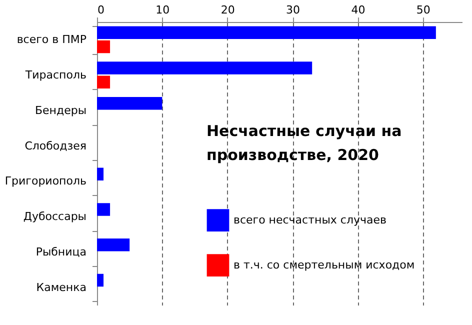 Image resolution: width=472 pixels, height=325 pixels. Describe the element at coordinates (55, 75) in the screenshot. I see `y-tick-label: Тирасполь` at that location.